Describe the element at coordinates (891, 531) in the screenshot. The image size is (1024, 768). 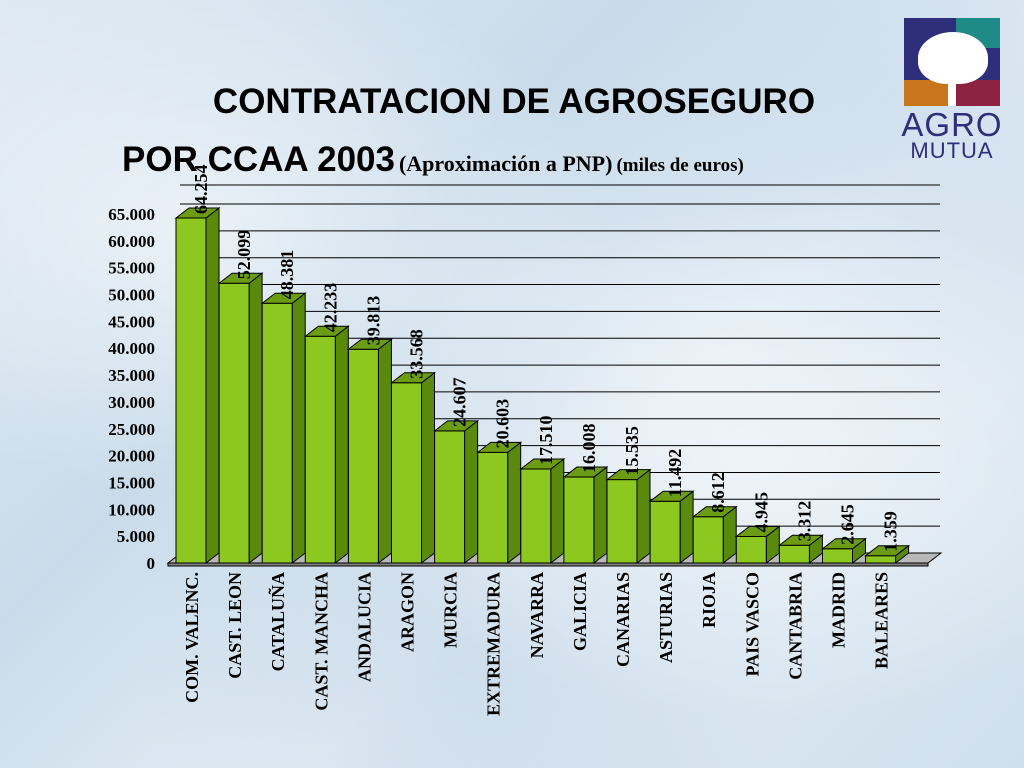
I see `value-label: 1.359` at that location.